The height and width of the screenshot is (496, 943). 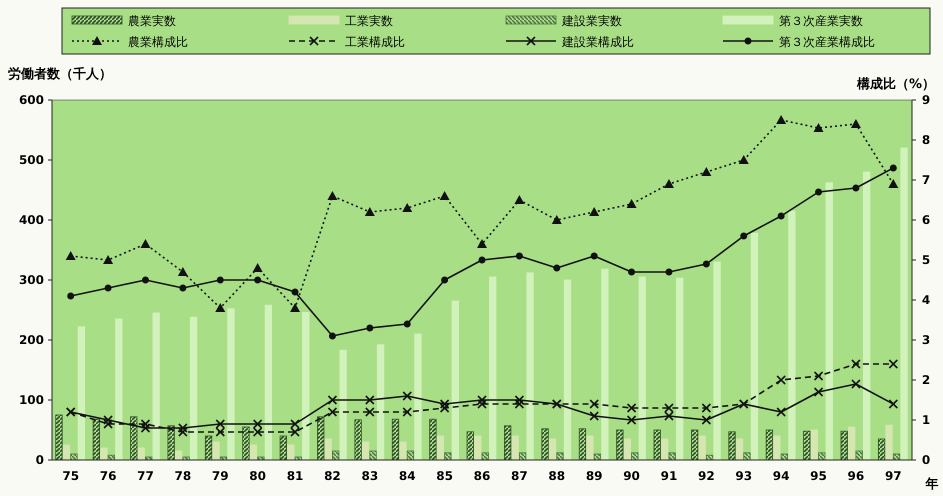 What do you see at coordinates (926, 300) in the screenshot?
I see `y2-tick-label: 4` at bounding box center [926, 300].